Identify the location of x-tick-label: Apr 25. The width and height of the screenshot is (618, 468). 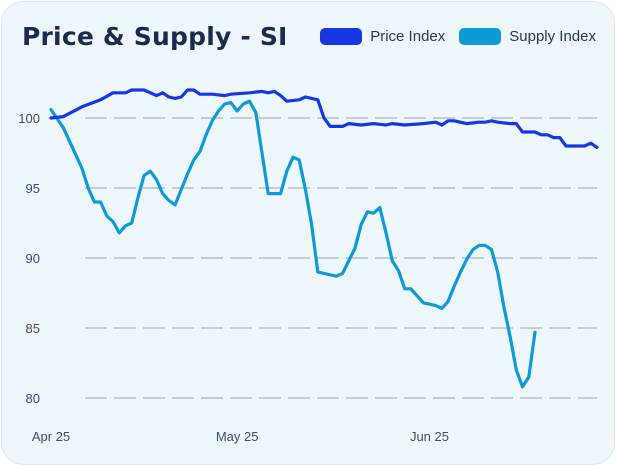
(51, 436).